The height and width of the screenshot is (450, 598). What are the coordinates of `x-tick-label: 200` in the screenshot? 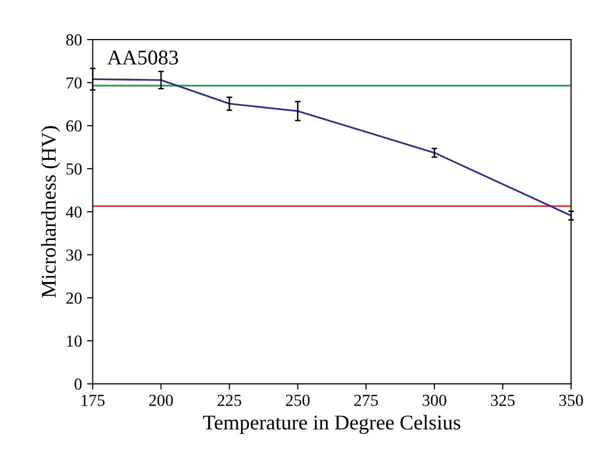 It's located at (161, 400).